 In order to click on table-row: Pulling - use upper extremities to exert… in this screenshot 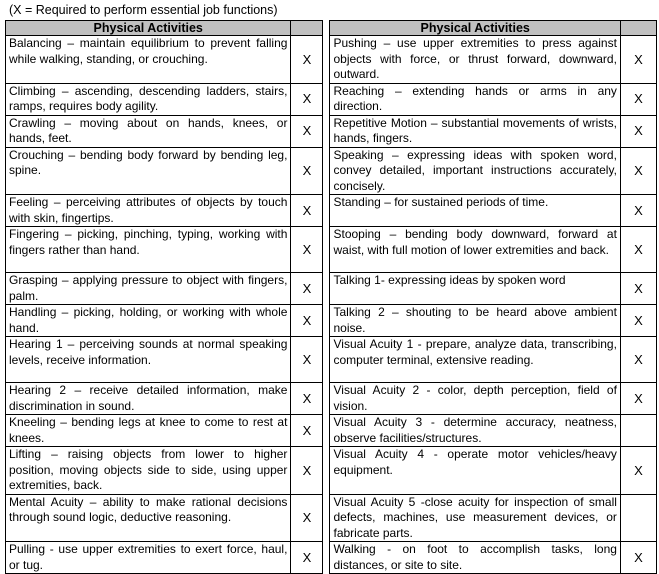, I will do `click(331, 557)`.